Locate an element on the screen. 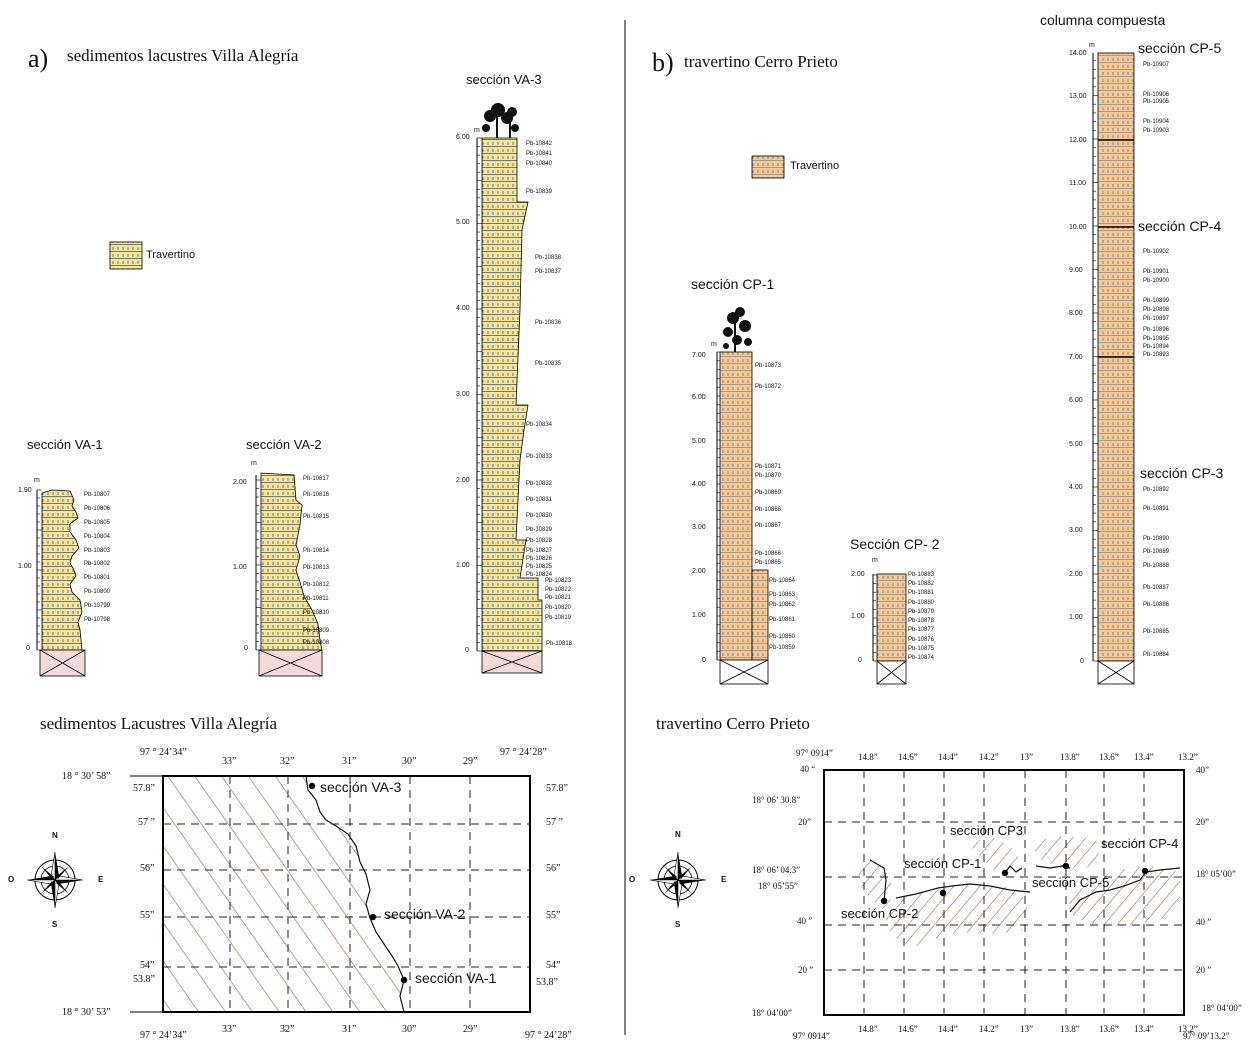 Image resolution: width=1251 pixels, height=1041 pixels. sample-label: Pb-10887 is located at coordinates (1156, 588).